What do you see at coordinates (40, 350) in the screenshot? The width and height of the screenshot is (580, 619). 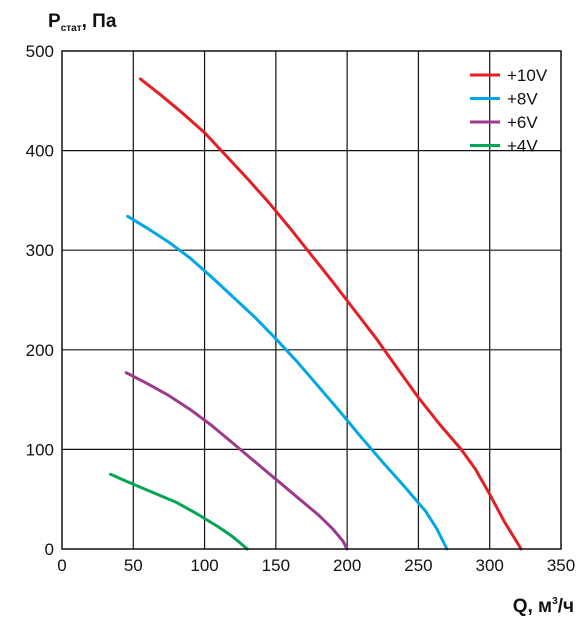 I see `y-tick-label: 200` at bounding box center [40, 350].